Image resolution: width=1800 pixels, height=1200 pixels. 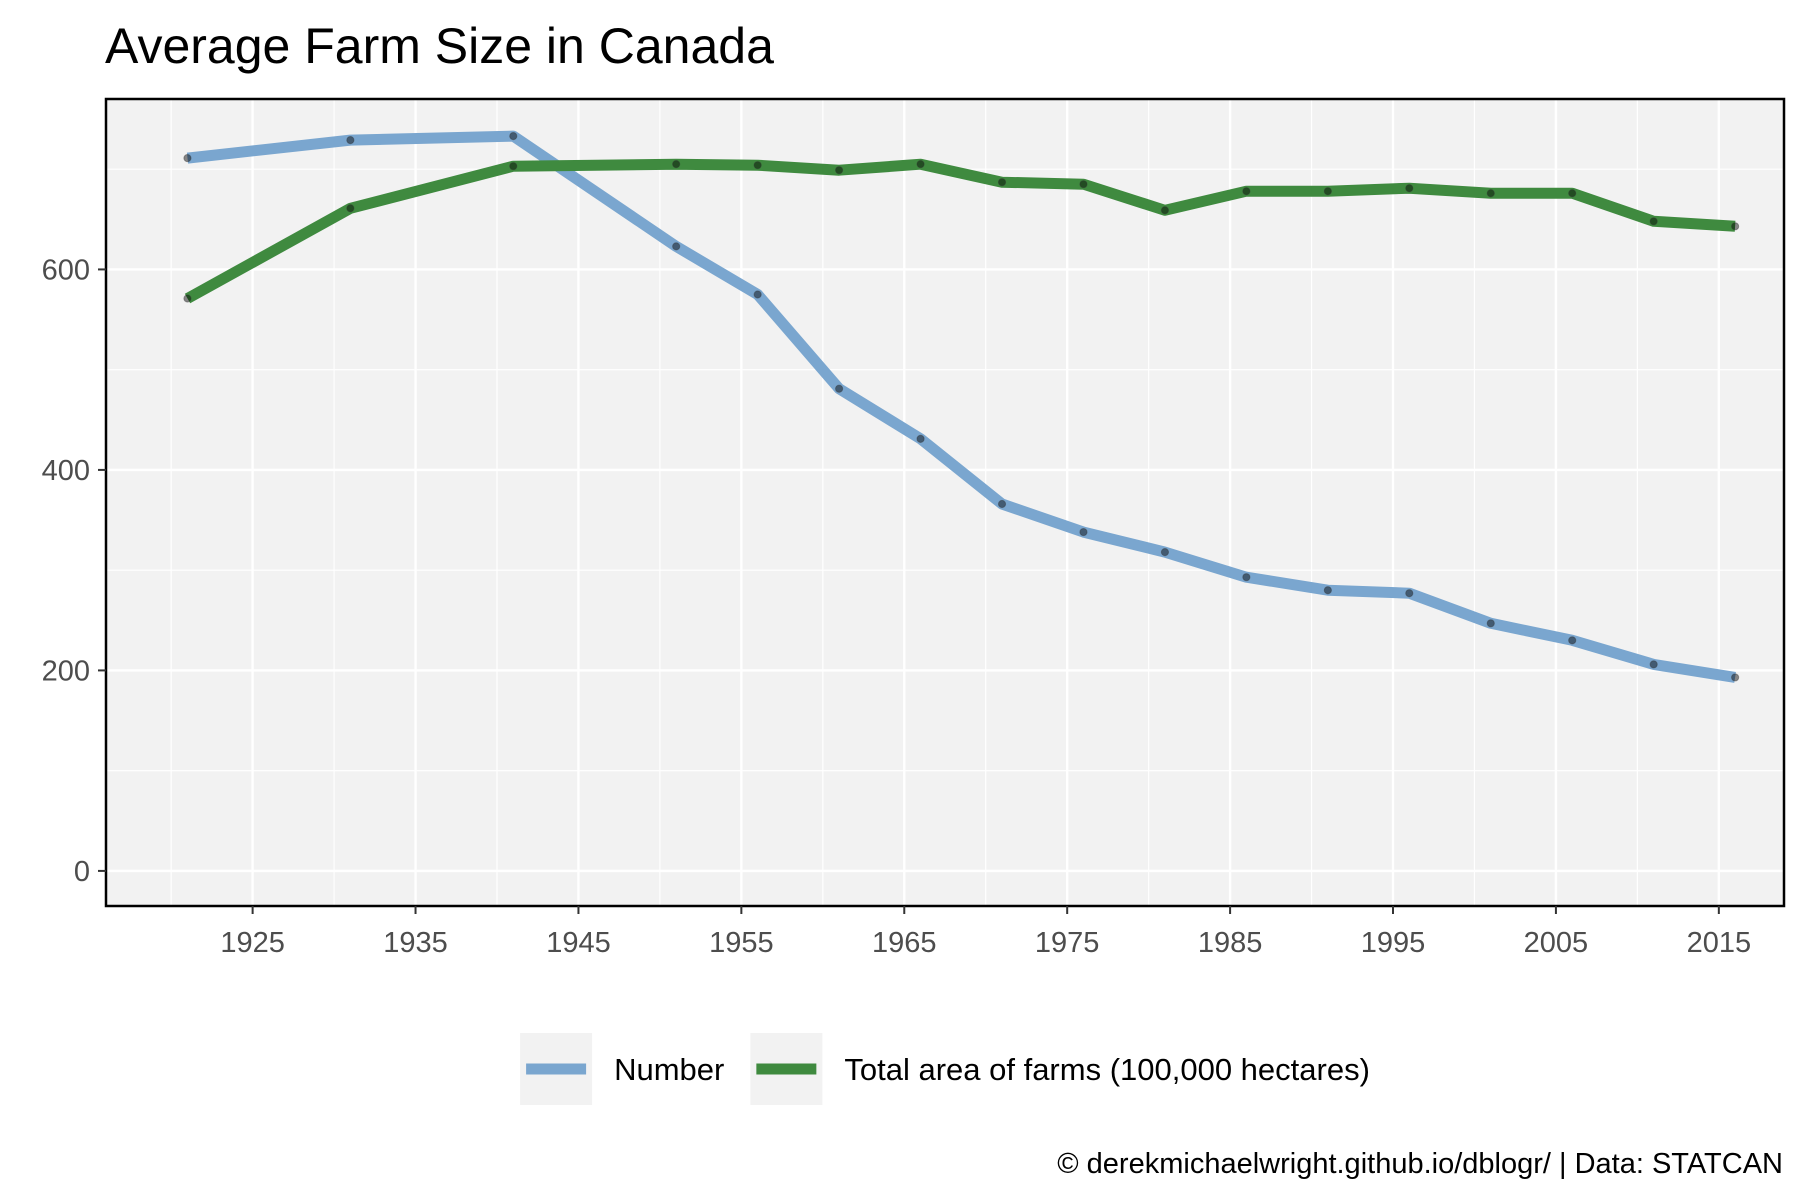 I want to click on x-tick-label: 1955, so click(x=741, y=943).